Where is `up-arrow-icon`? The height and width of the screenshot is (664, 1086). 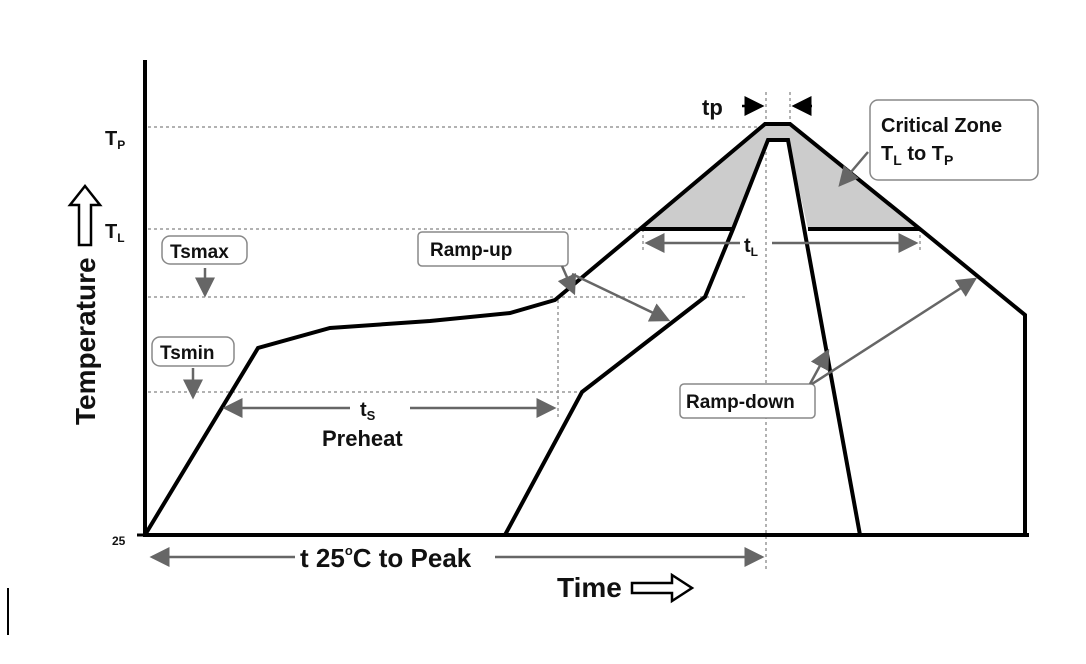 up-arrow-icon is located at coordinates (85, 215).